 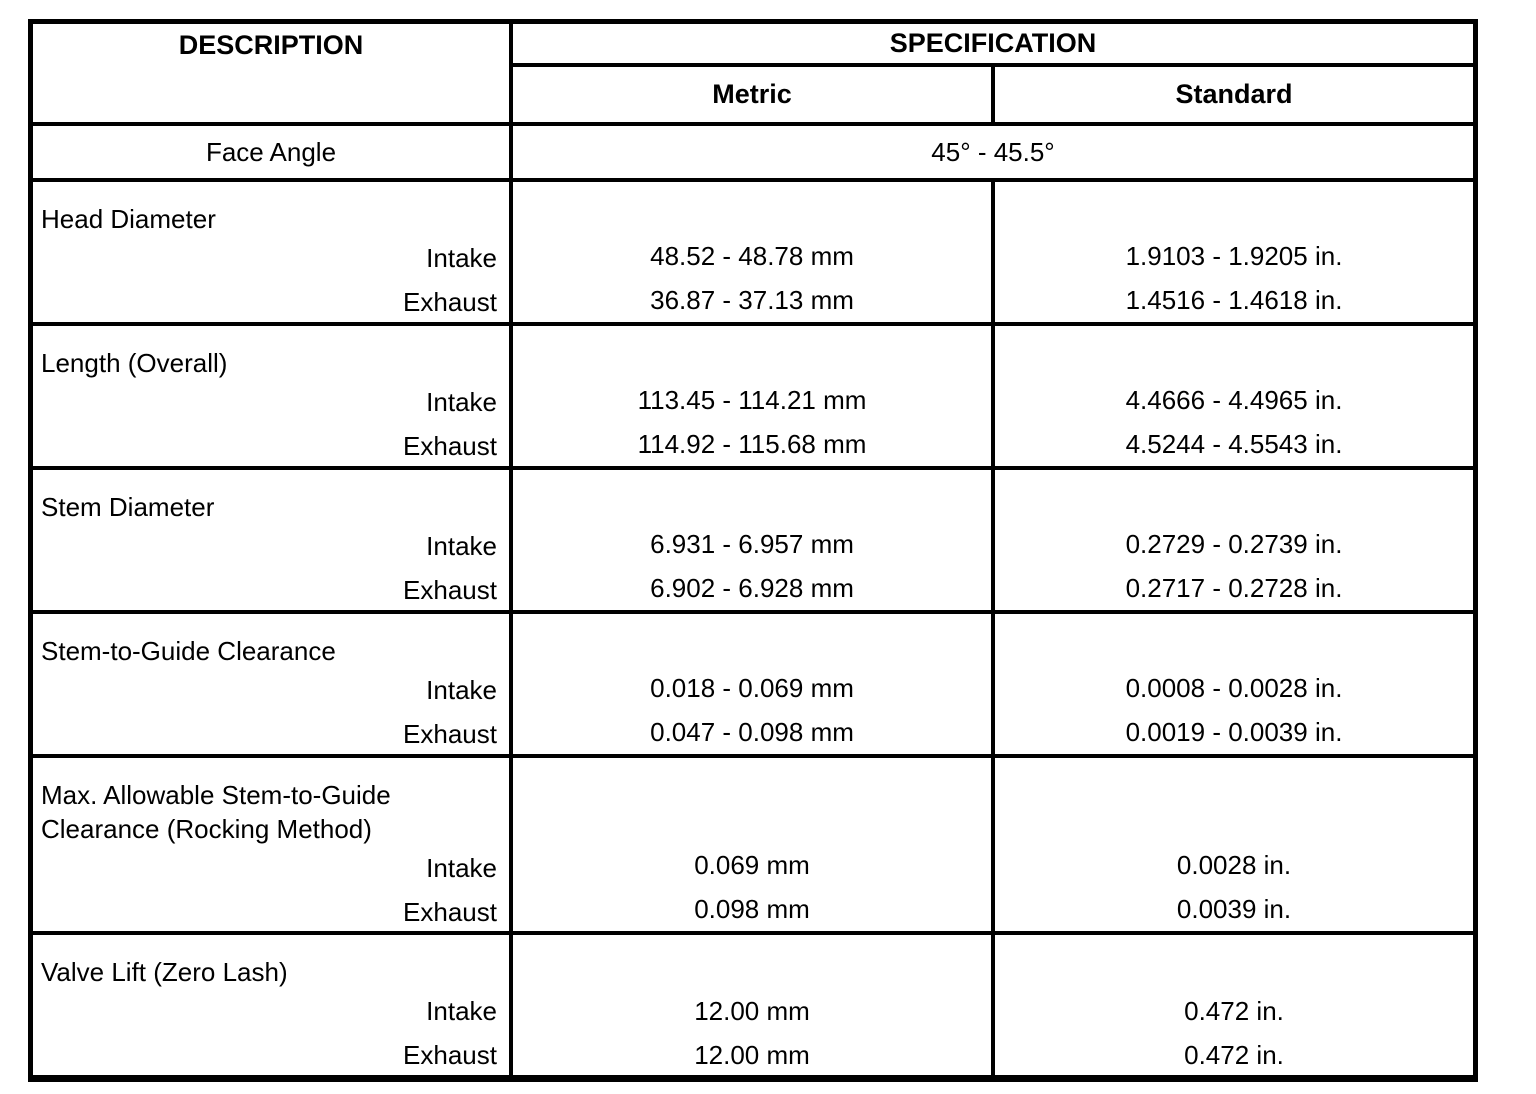 What do you see at coordinates (1234, 1054) in the screenshot?
I see `exhaust-standard-value: 0.472 in.` at bounding box center [1234, 1054].